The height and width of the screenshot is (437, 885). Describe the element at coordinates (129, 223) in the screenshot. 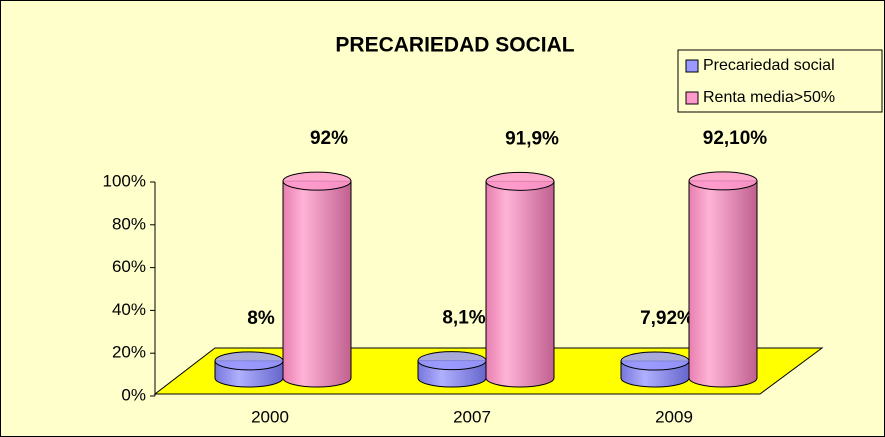

I see `y-tick-label: 80%` at that location.